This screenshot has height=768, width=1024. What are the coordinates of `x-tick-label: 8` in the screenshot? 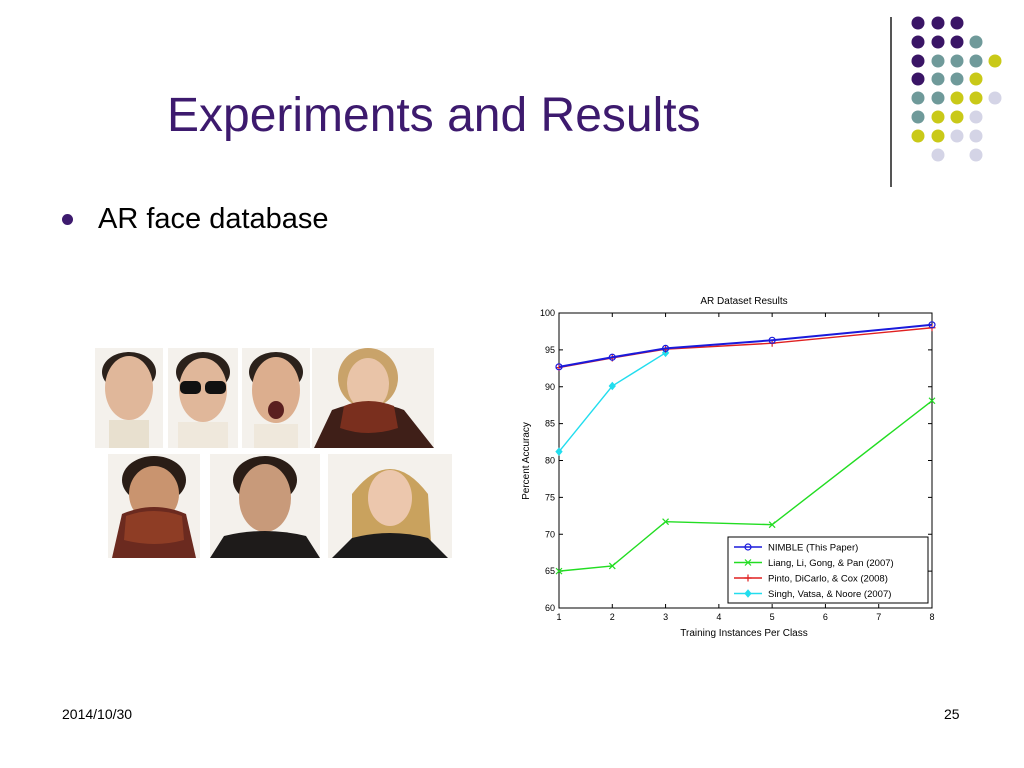 It's located at (931, 617).